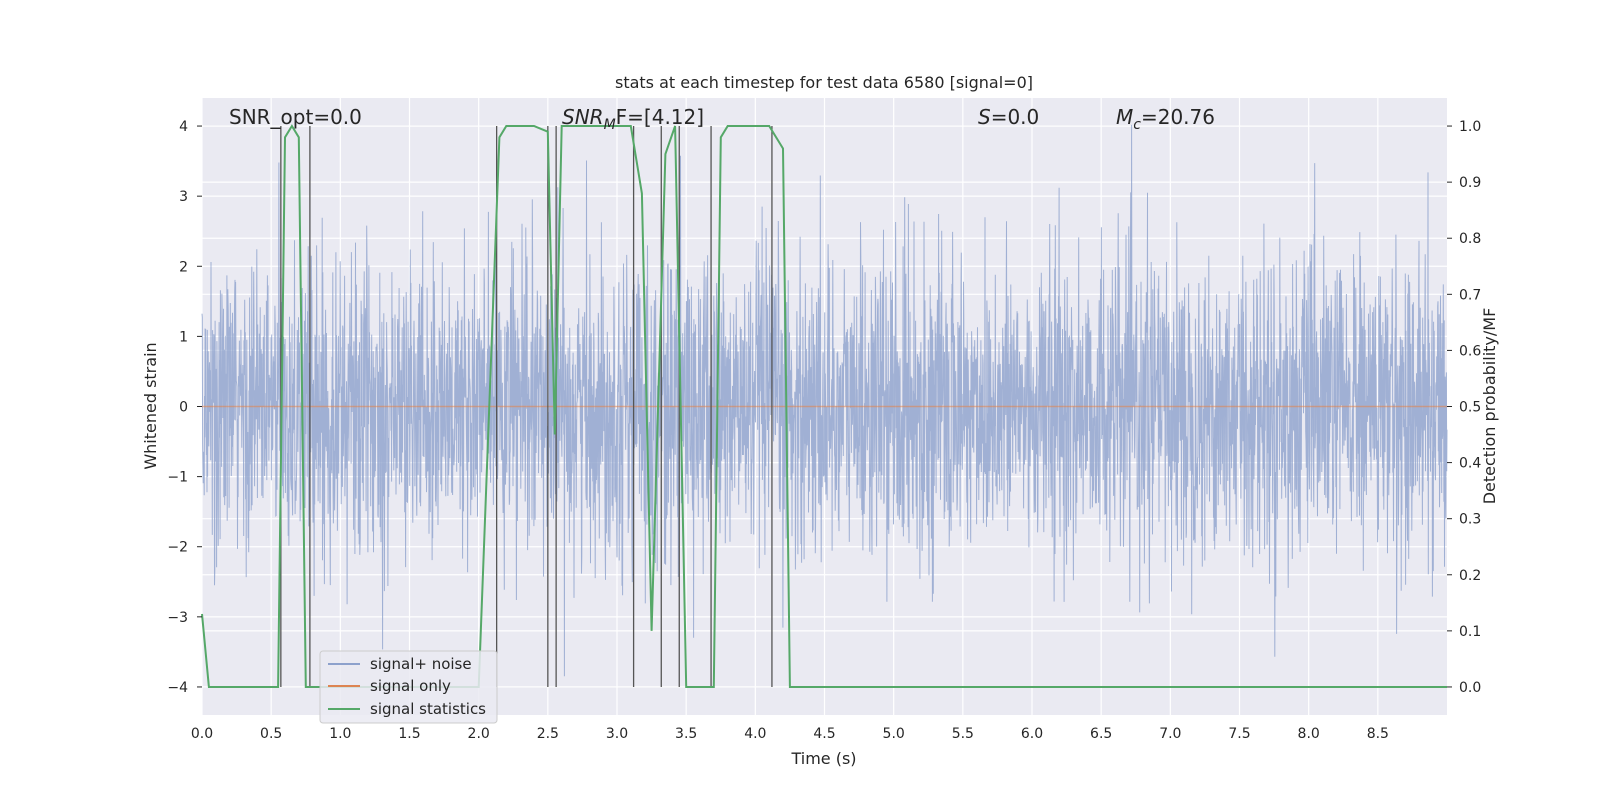 Image resolution: width=1600 pixels, height=804 pixels. I want to click on y-tick-label: 0, so click(183, 408).